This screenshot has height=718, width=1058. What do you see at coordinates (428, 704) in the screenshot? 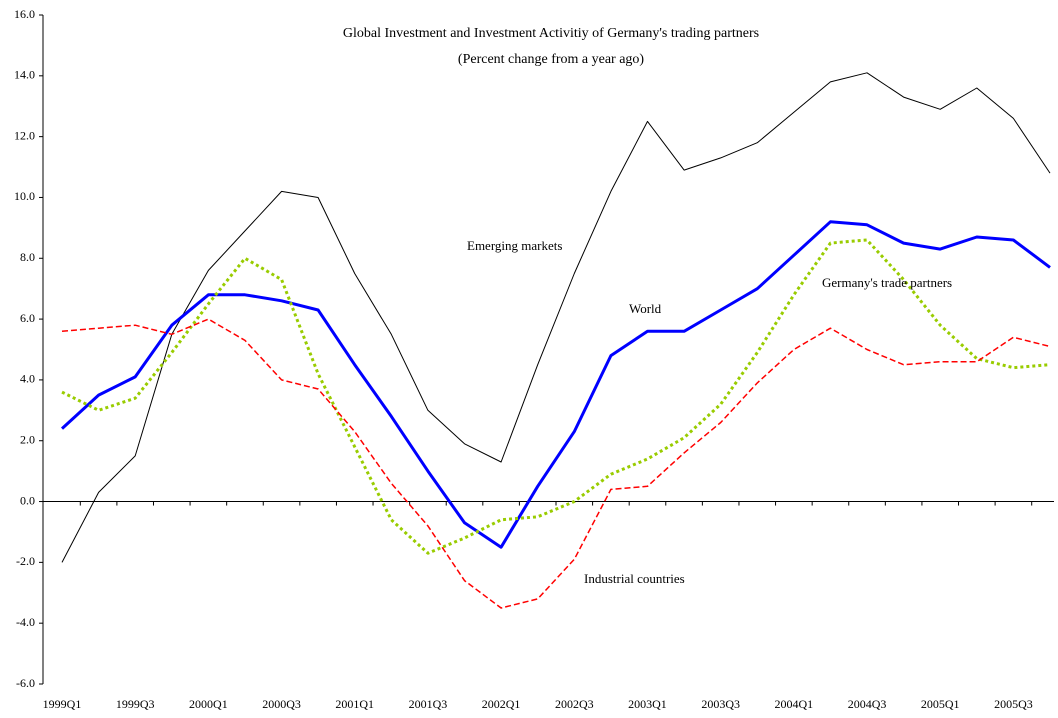
I see `x-tick-label: 2001Q3` at bounding box center [428, 704].